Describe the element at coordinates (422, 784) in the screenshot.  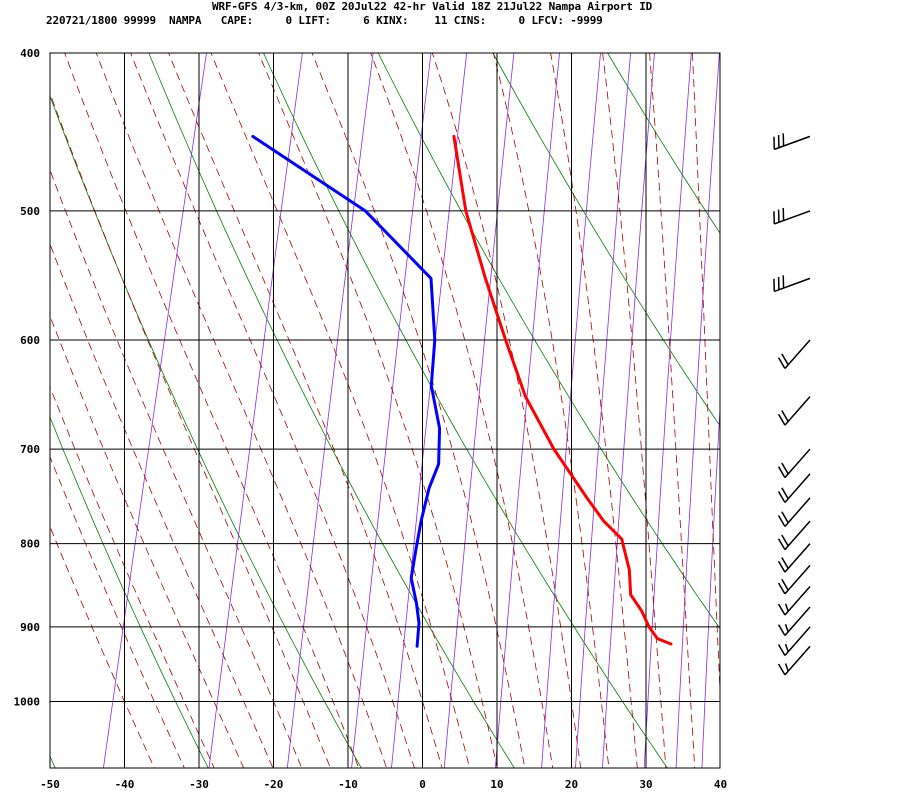
I see `x-tick-label: 0` at that location.